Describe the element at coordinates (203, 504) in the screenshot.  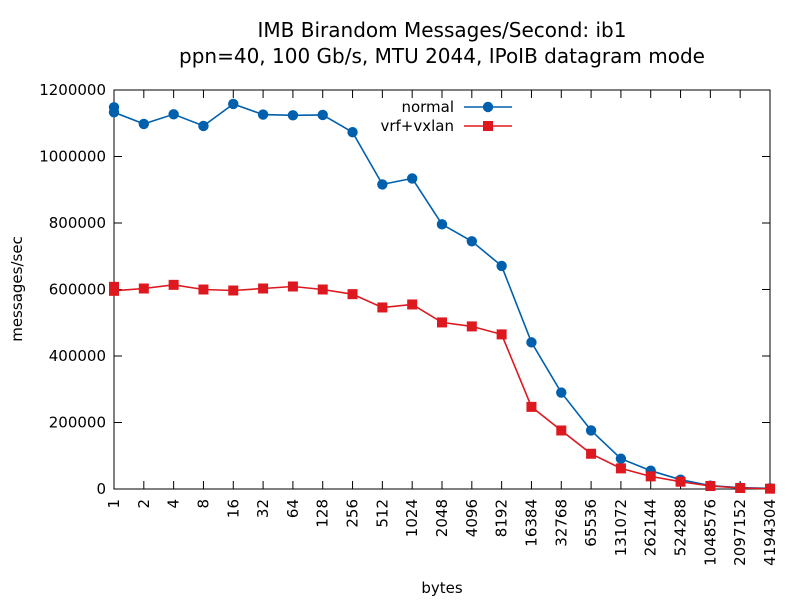
I see `x-tick-label: 8` at that location.